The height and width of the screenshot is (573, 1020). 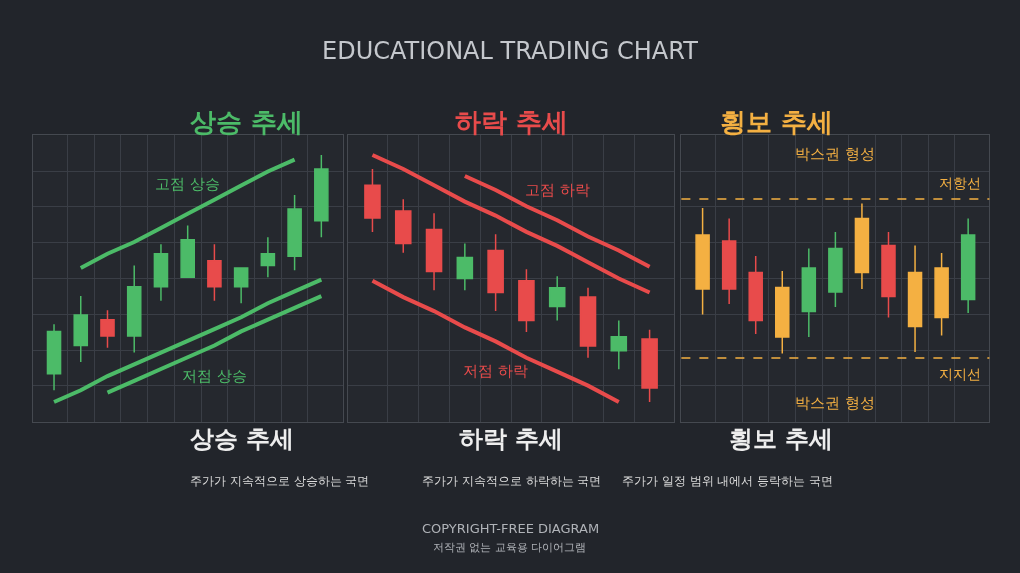 I want to click on annotation: 고점 하락, so click(x=557, y=190).